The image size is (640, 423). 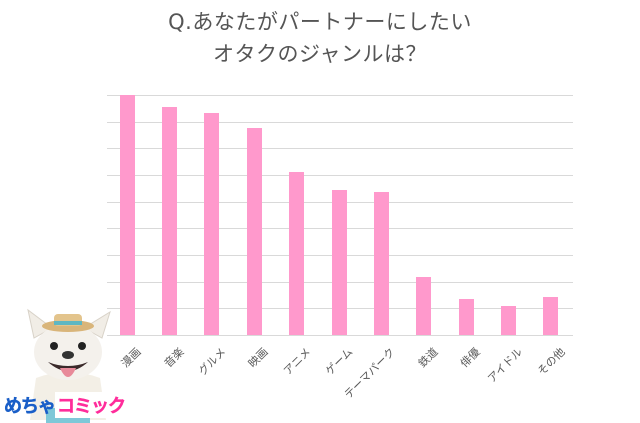 I want to click on x-tick-label: 音楽, so click(x=174, y=358).